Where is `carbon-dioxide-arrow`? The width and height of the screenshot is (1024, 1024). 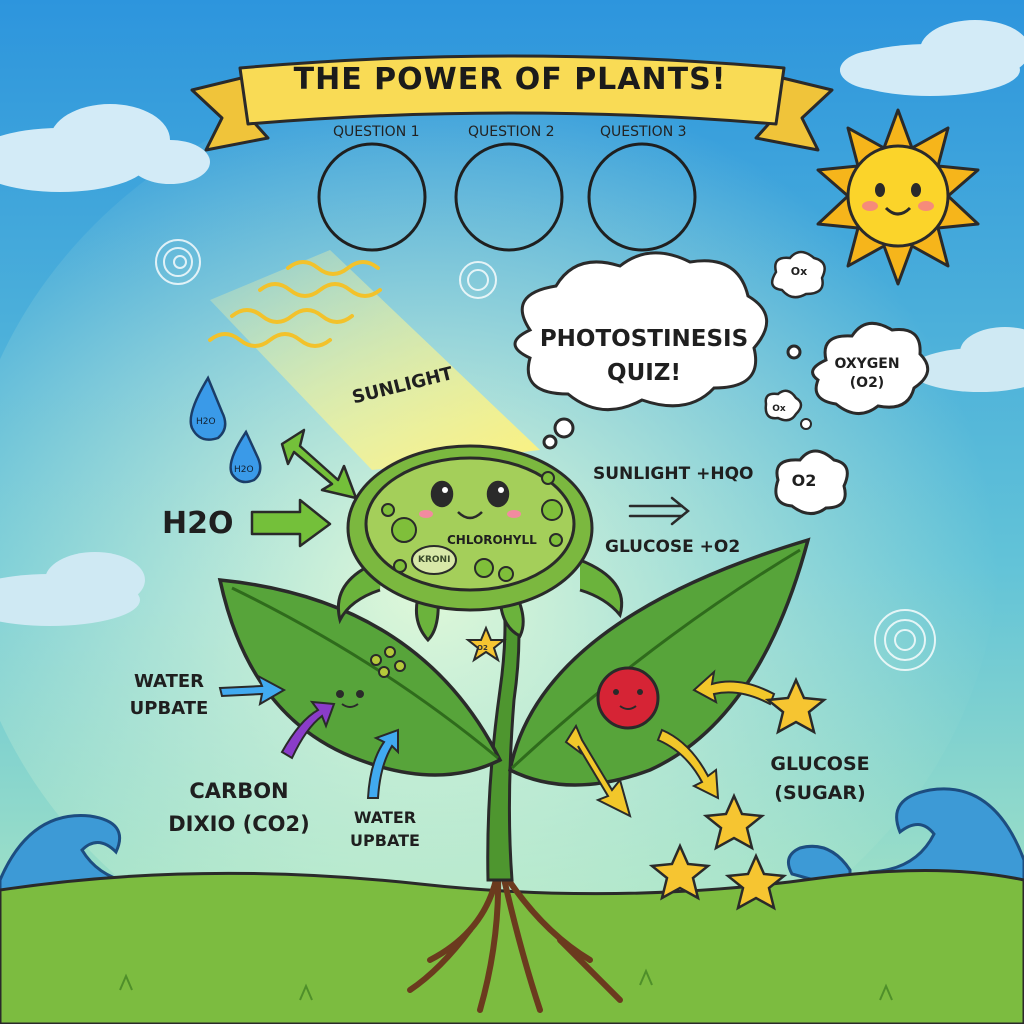 carbon-dioxide-arrow is located at coordinates (308, 730).